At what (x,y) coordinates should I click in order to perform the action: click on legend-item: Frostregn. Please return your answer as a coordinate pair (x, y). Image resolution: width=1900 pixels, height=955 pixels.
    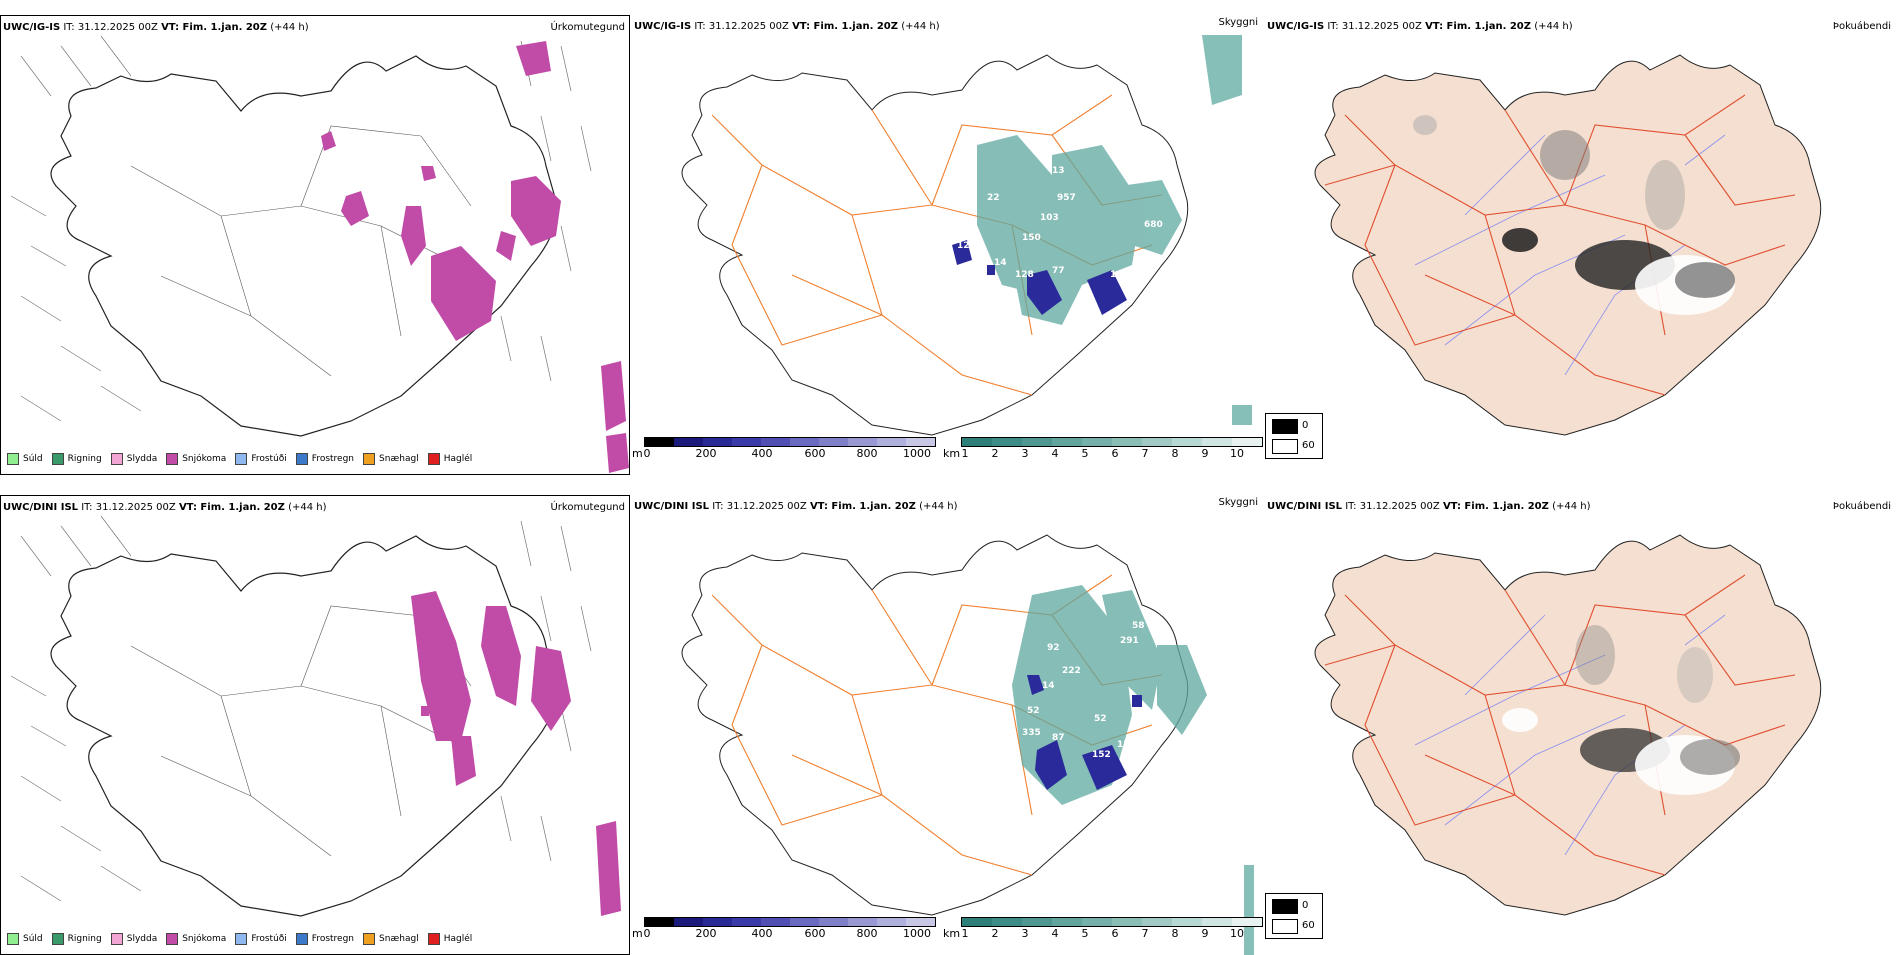
    Looking at the image, I should click on (324, 459).